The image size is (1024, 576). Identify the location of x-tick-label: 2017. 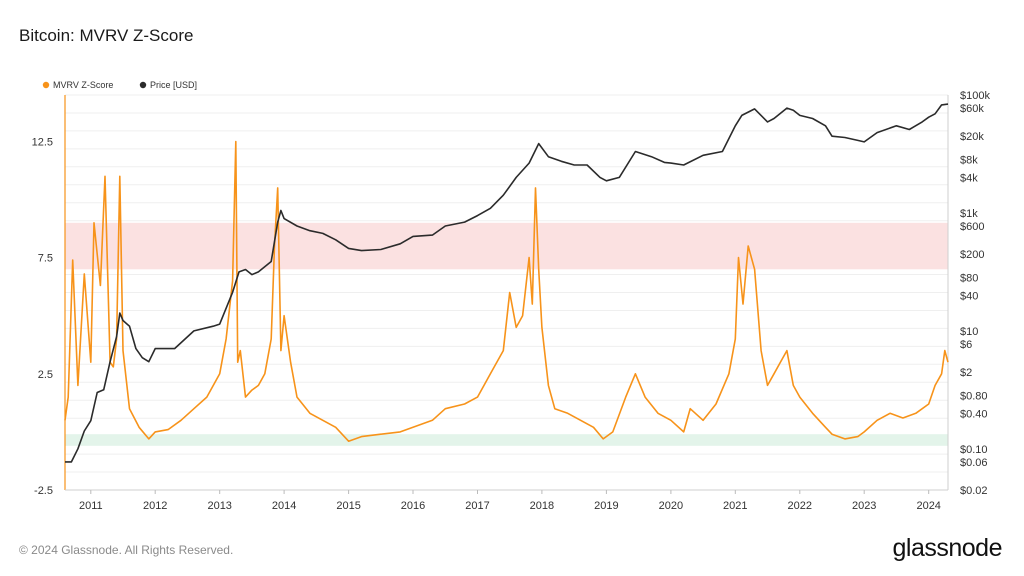
(477, 506).